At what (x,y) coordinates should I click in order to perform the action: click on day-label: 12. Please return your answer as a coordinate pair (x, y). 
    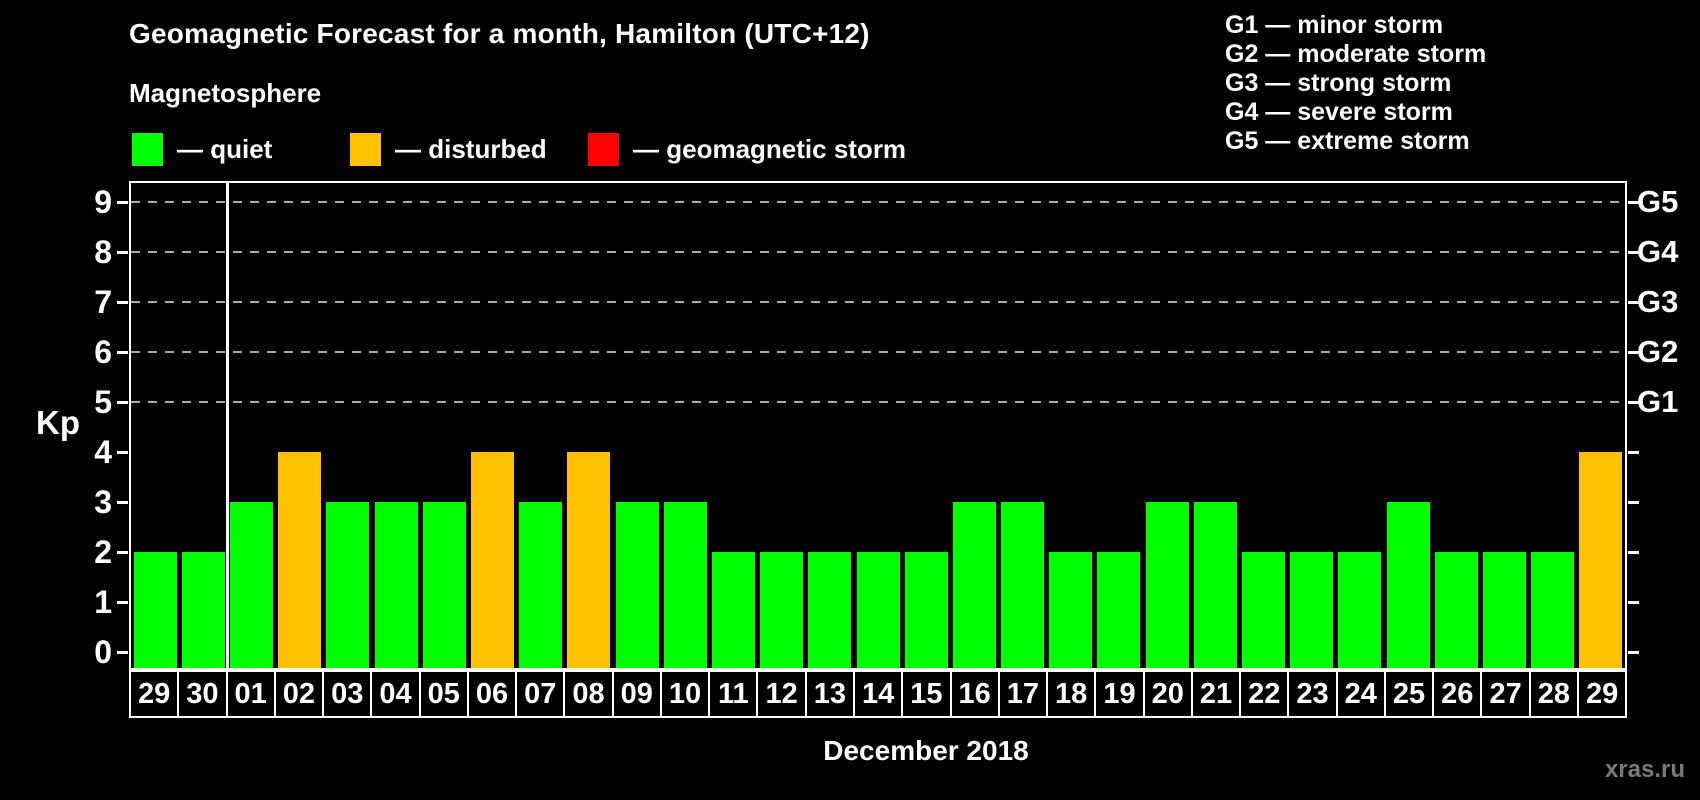
    Looking at the image, I should click on (781, 694).